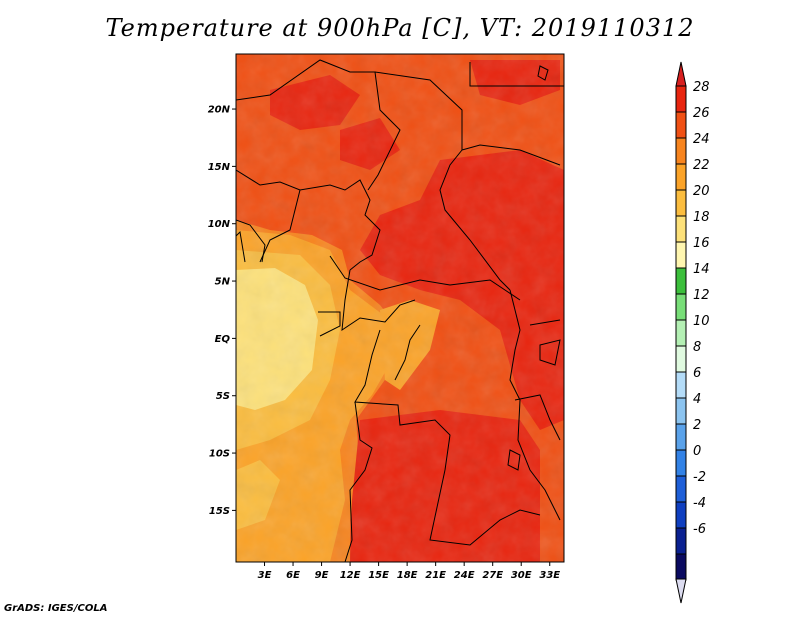  I want to click on colorbar-over-arrow, so click(681, 74).